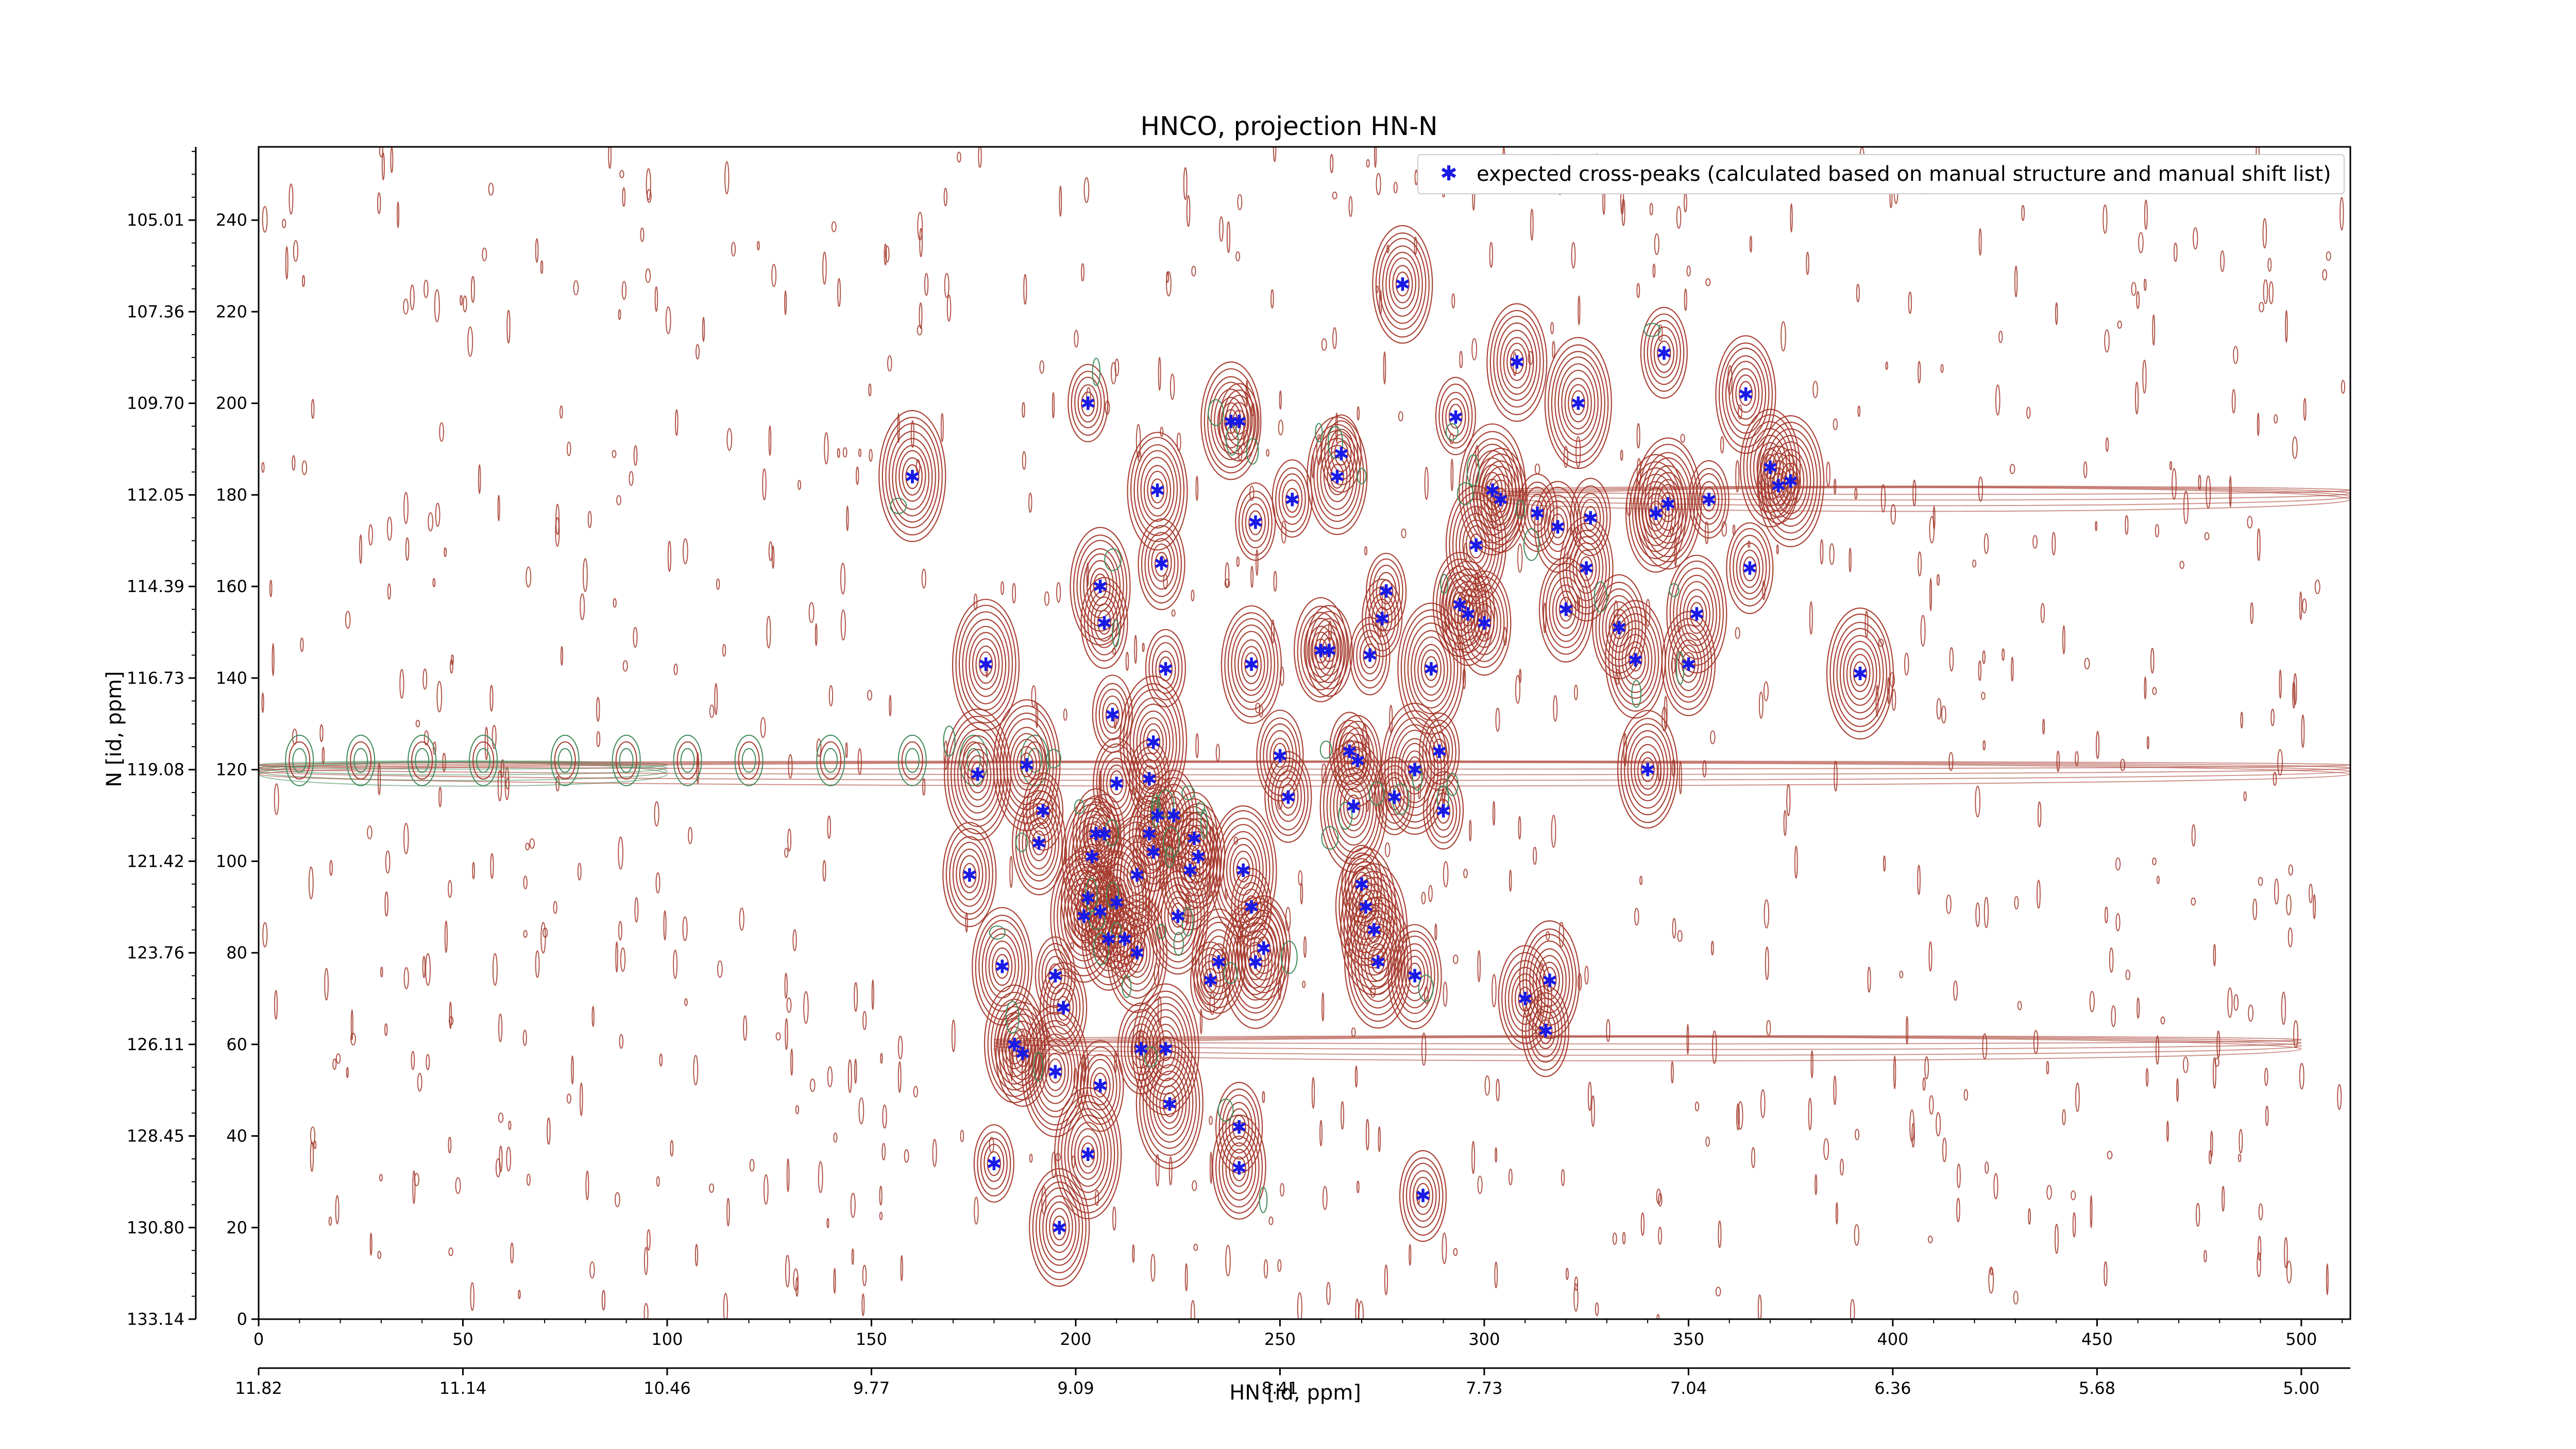  I want to click on x-tick-label: 500, so click(2301, 1339).